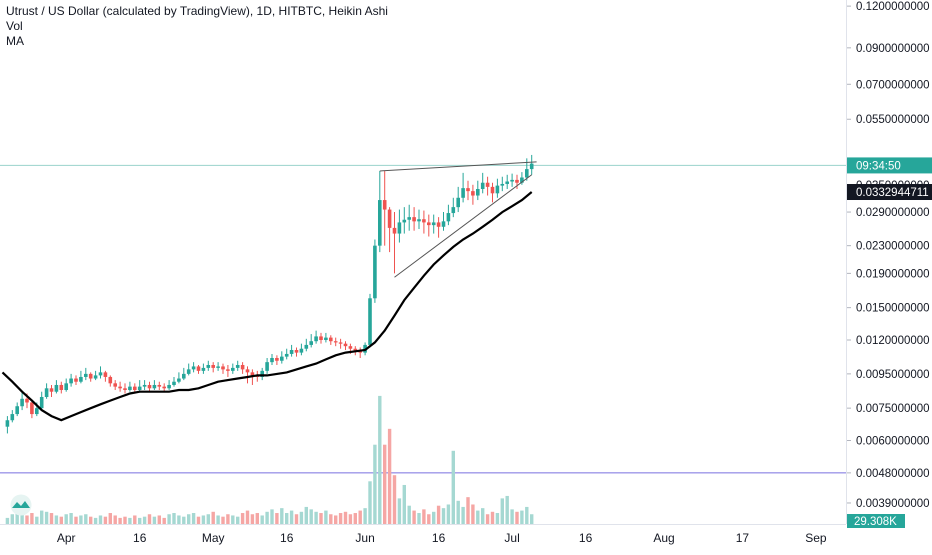 The height and width of the screenshot is (555, 932). What do you see at coordinates (21, 505) in the screenshot?
I see `tradingview-logo-icon` at bounding box center [21, 505].